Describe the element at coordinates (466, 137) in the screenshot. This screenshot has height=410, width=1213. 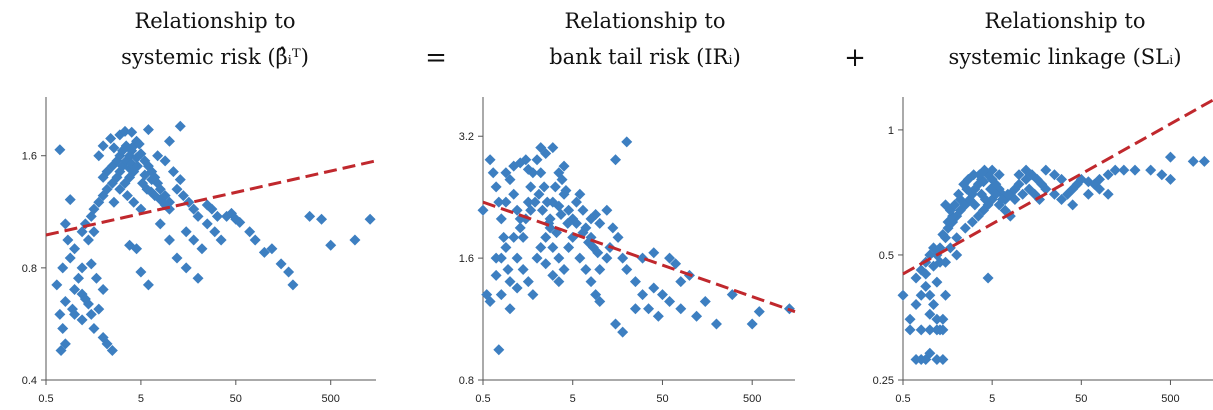
I see `y-tick-label: 3.2` at that location.